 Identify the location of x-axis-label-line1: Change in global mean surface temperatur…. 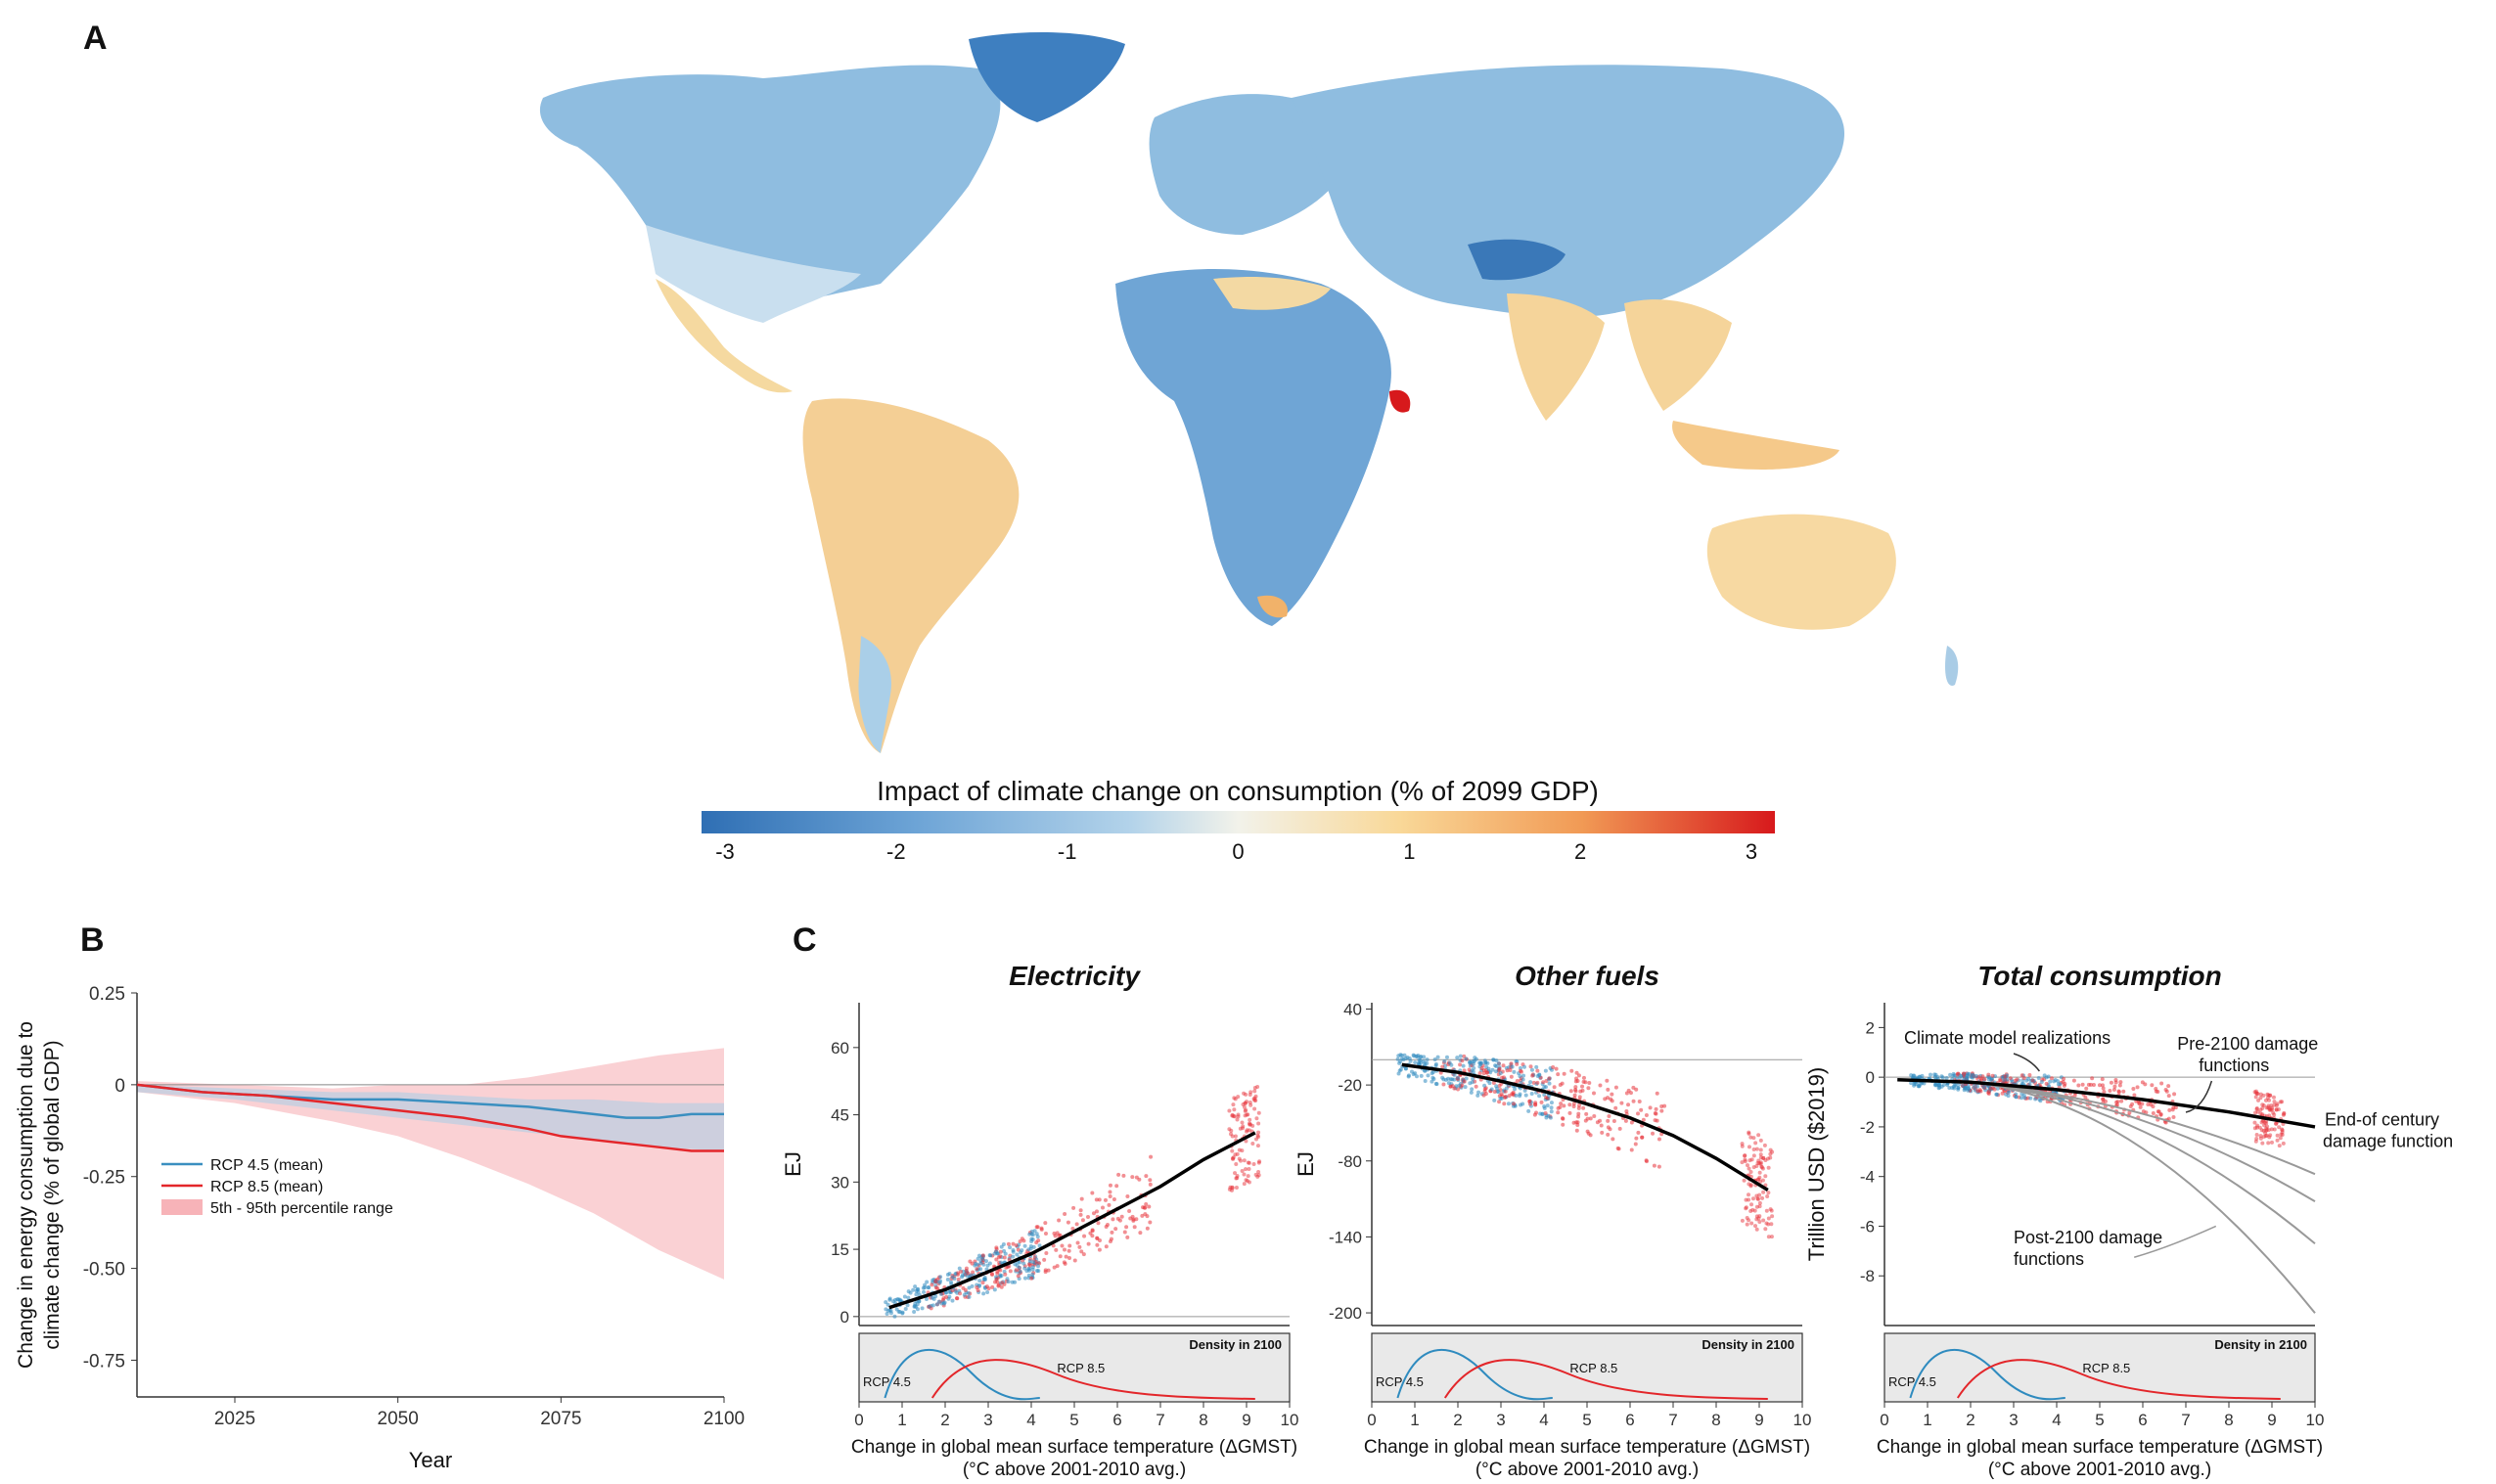
(1587, 1447).